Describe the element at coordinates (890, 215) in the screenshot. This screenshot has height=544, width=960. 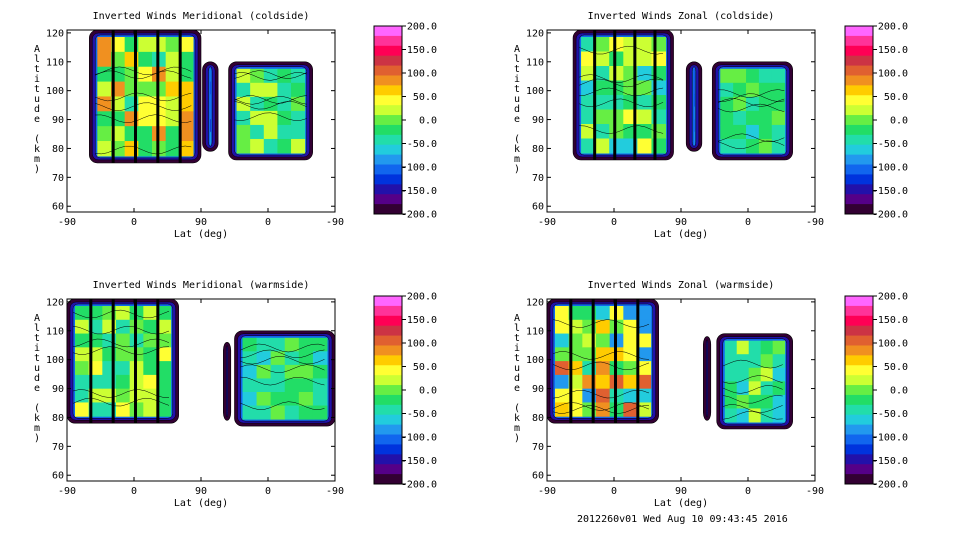
I see `colorbar-label: -200.0` at that location.